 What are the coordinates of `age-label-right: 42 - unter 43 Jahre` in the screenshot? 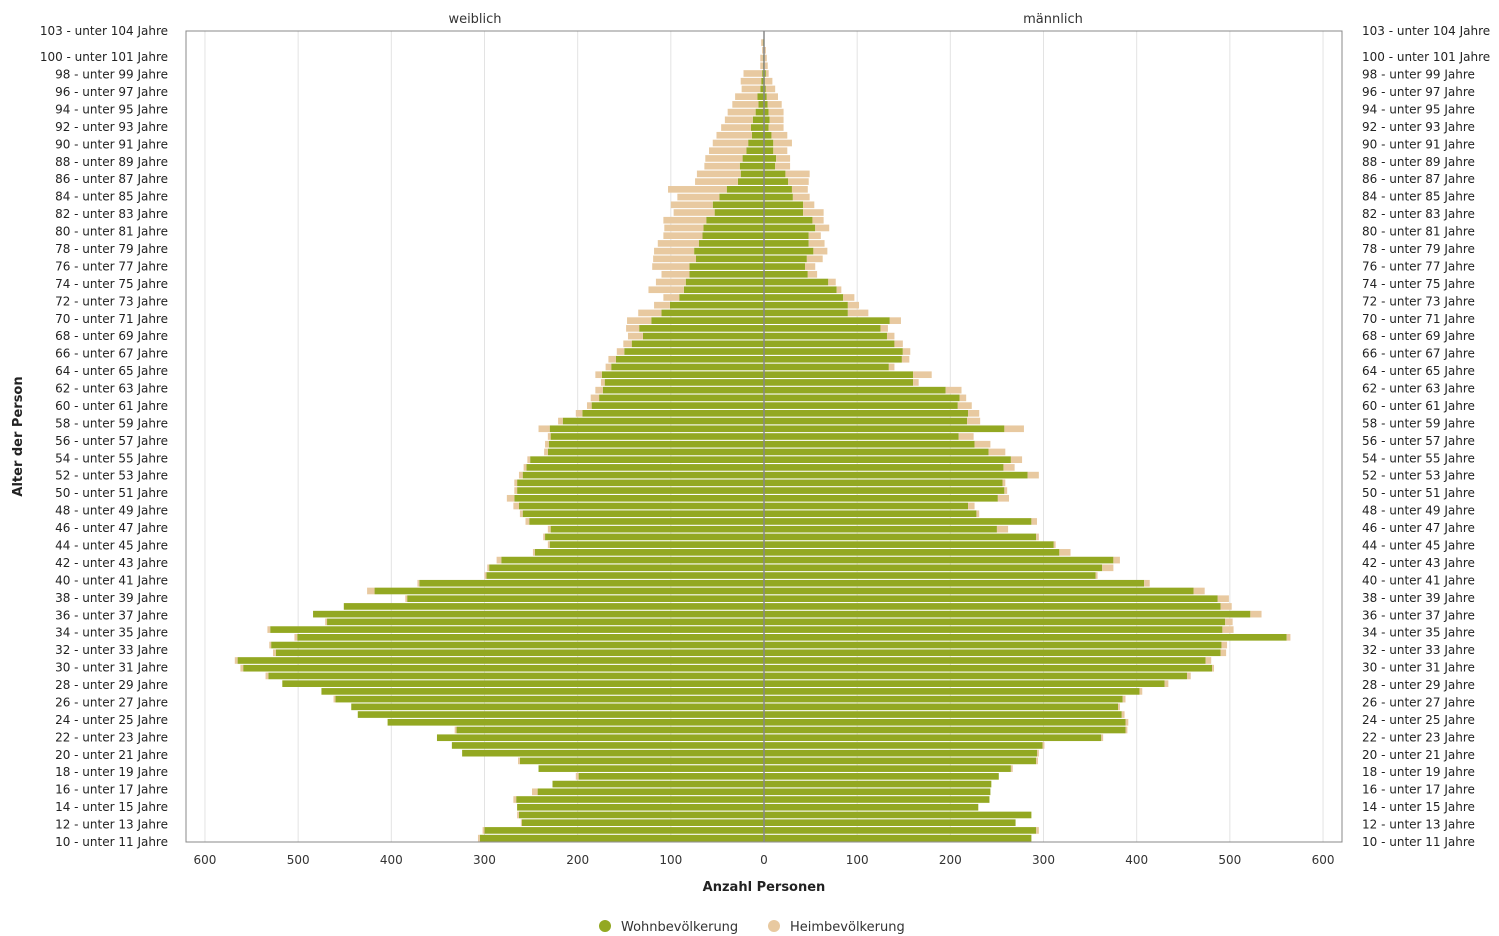 It's located at (1418, 563).